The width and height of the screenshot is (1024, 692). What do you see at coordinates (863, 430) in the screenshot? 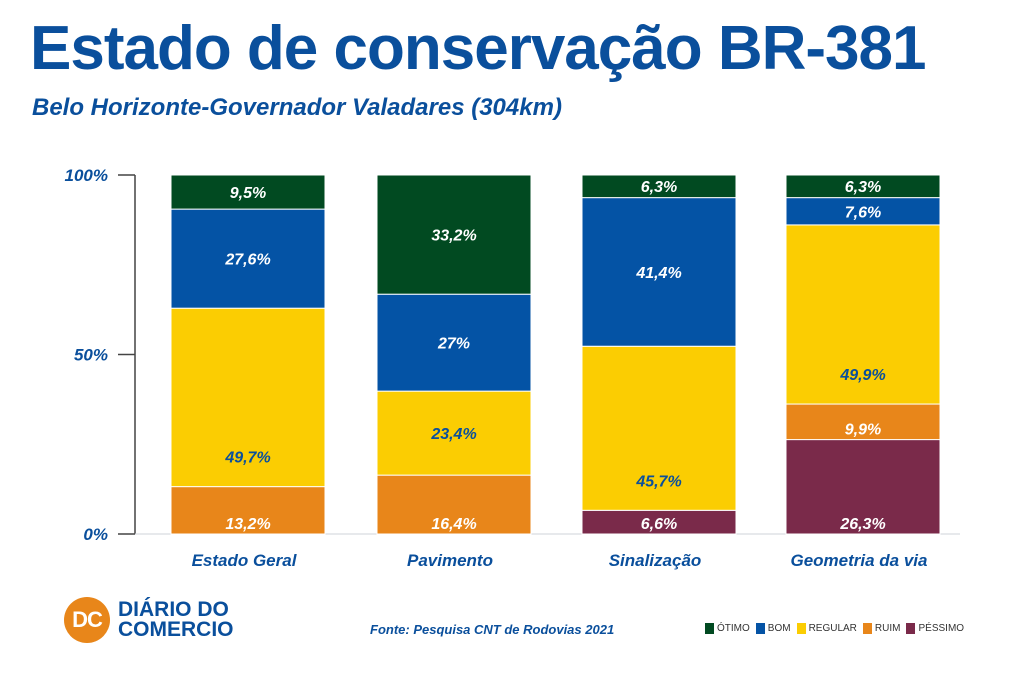
I see `data-label: 9,9%` at bounding box center [863, 430].